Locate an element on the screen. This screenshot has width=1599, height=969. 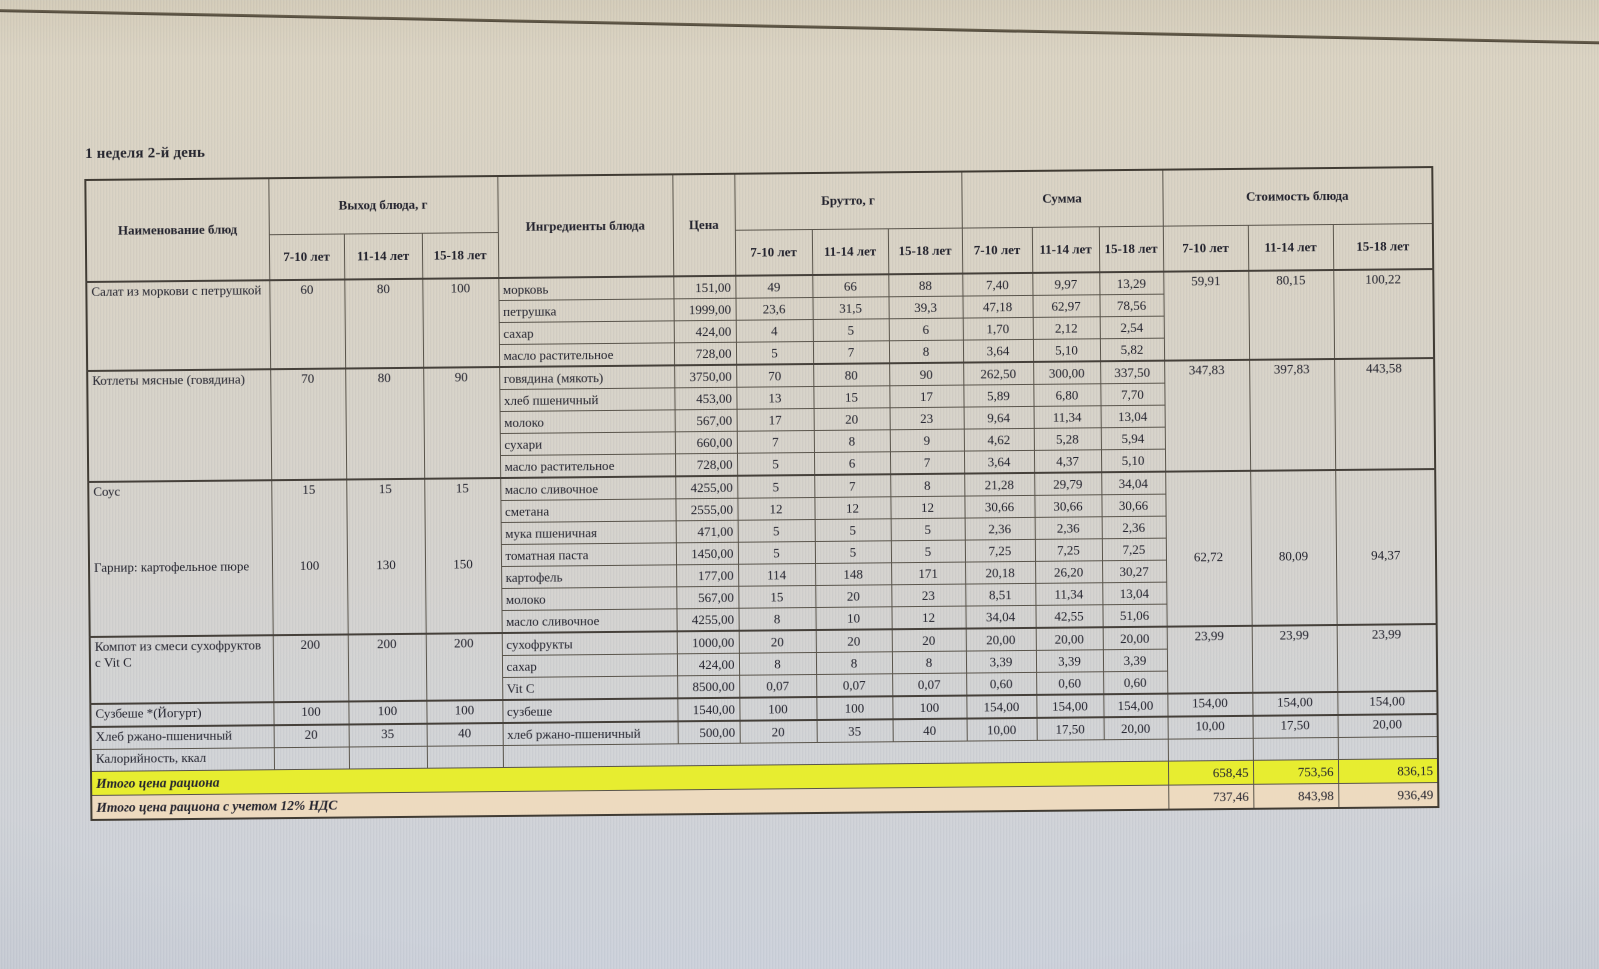
price-cell: 4255,00 is located at coordinates (706, 487).